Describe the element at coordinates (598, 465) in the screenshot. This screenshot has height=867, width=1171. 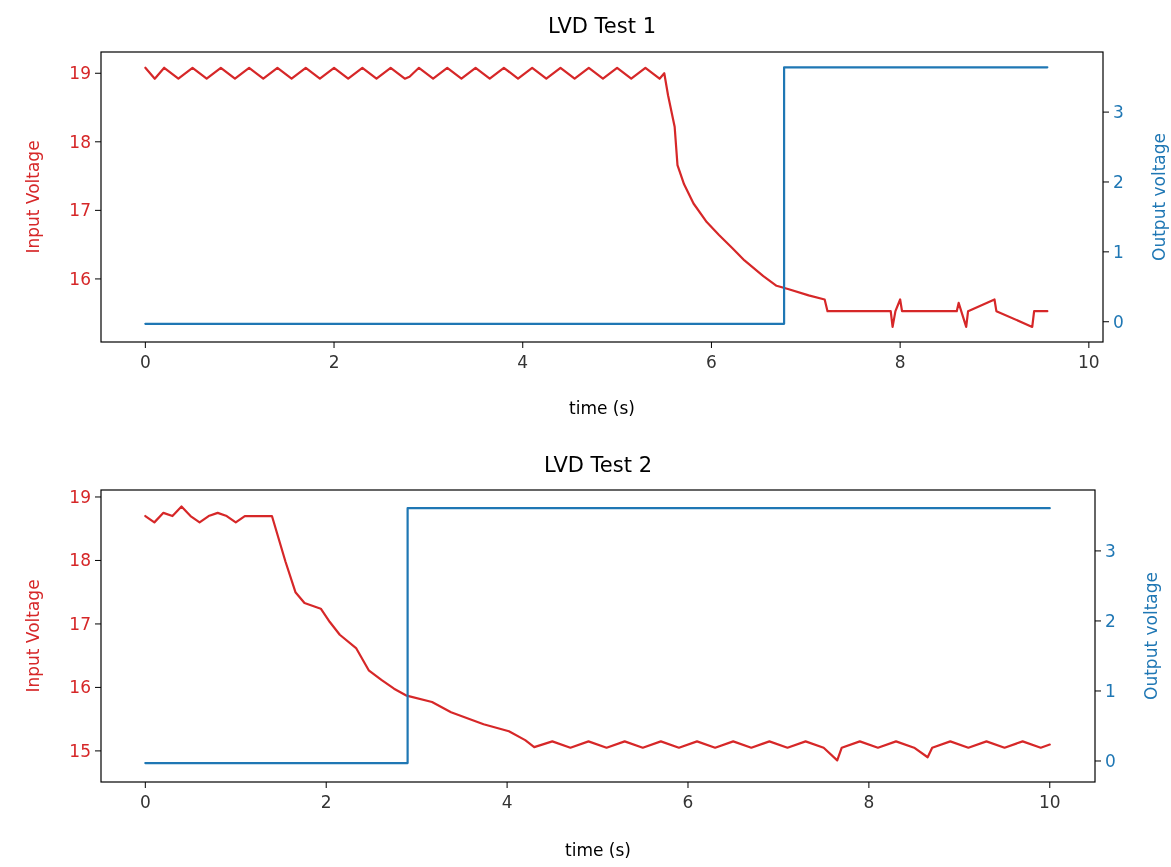
I see `chart-title: LVD Test 2` at that location.